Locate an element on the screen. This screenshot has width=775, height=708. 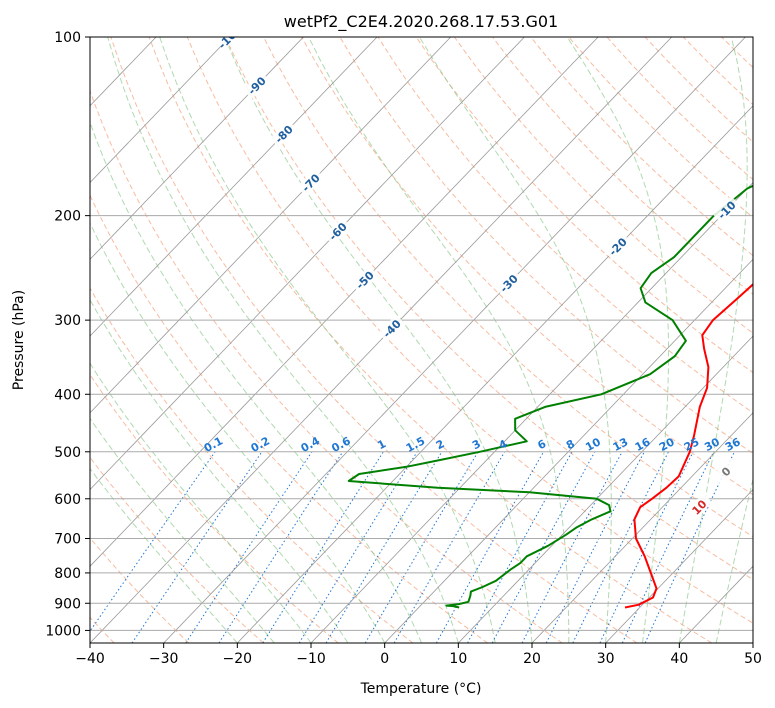
x-tick-label: 50 is located at coordinates (753, 659).